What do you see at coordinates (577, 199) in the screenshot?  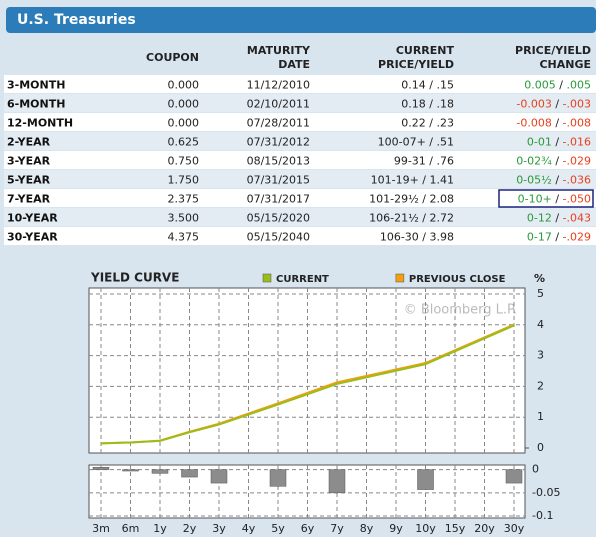 I see `yield-change: -.050` at bounding box center [577, 199].